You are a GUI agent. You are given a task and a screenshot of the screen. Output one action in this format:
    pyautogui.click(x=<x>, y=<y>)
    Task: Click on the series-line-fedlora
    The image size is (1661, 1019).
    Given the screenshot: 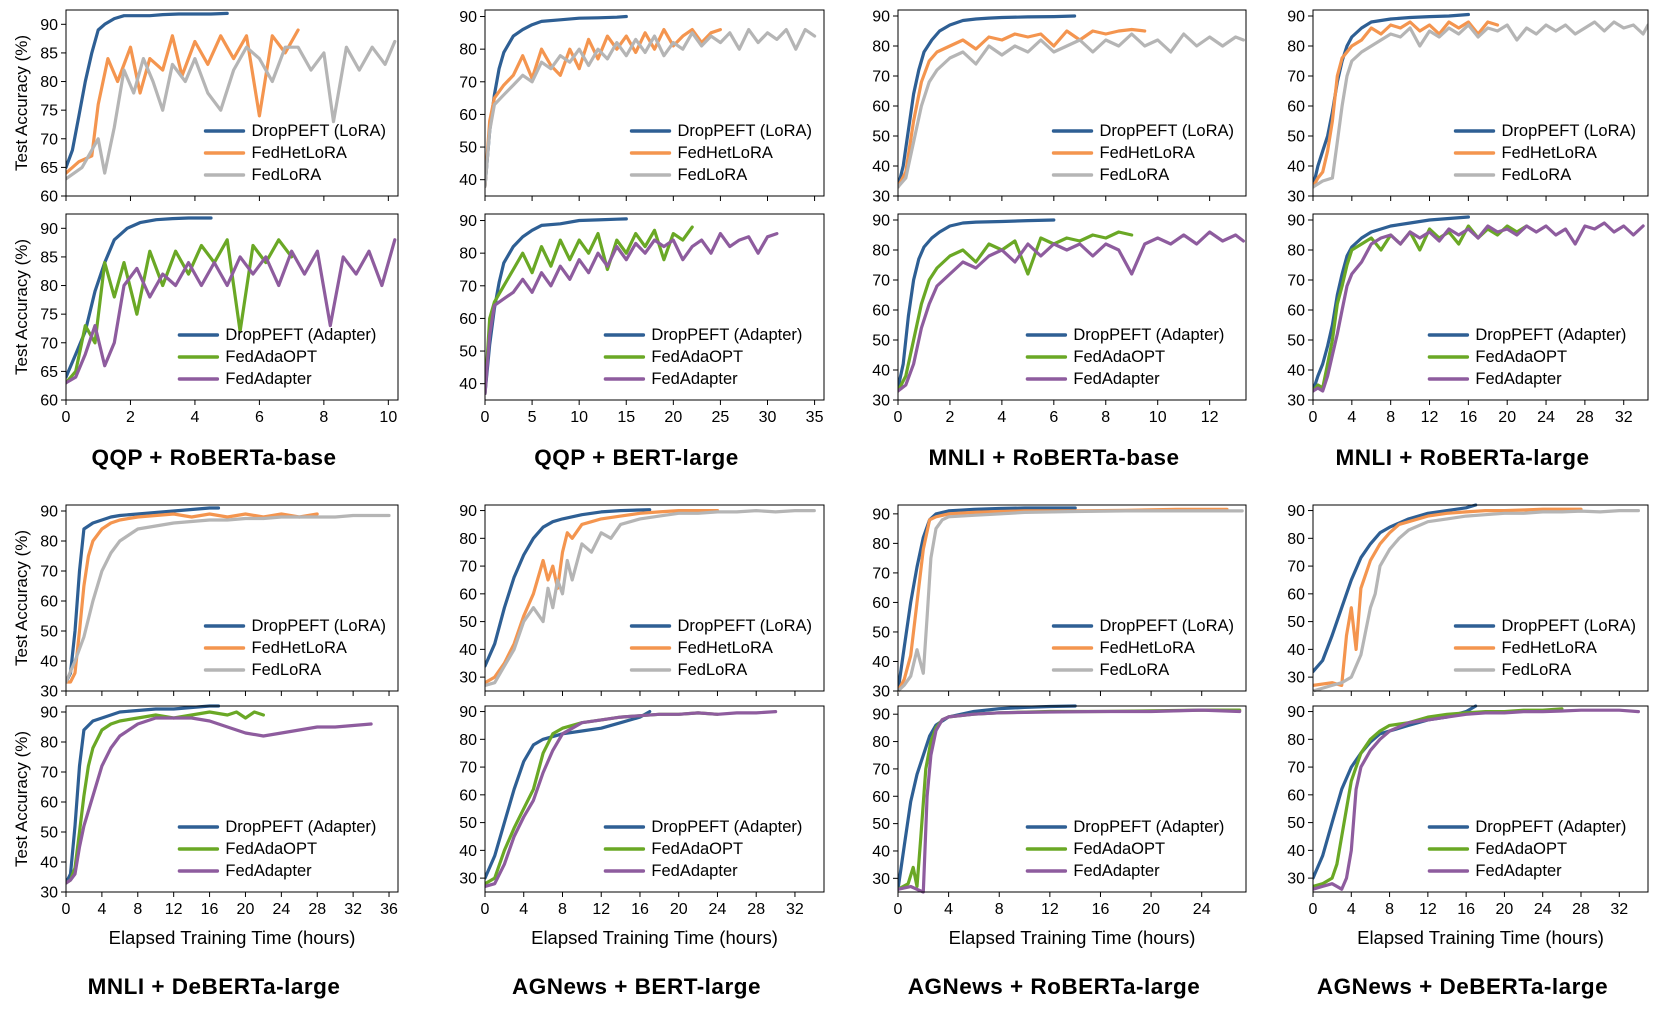 What is the action you would take?
    pyautogui.click(x=1071, y=601)
    